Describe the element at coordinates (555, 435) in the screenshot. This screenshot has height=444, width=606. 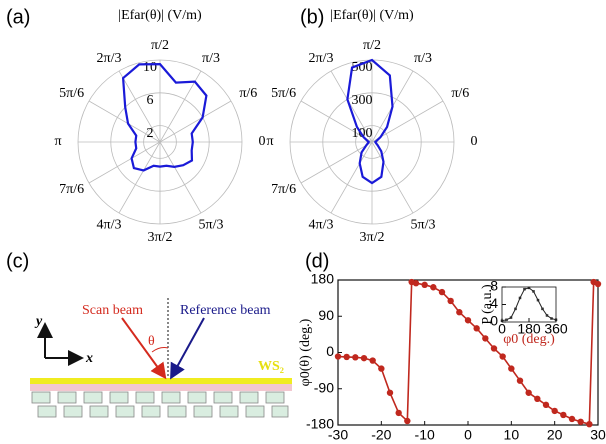
I see `x-tick-label: 20` at that location.